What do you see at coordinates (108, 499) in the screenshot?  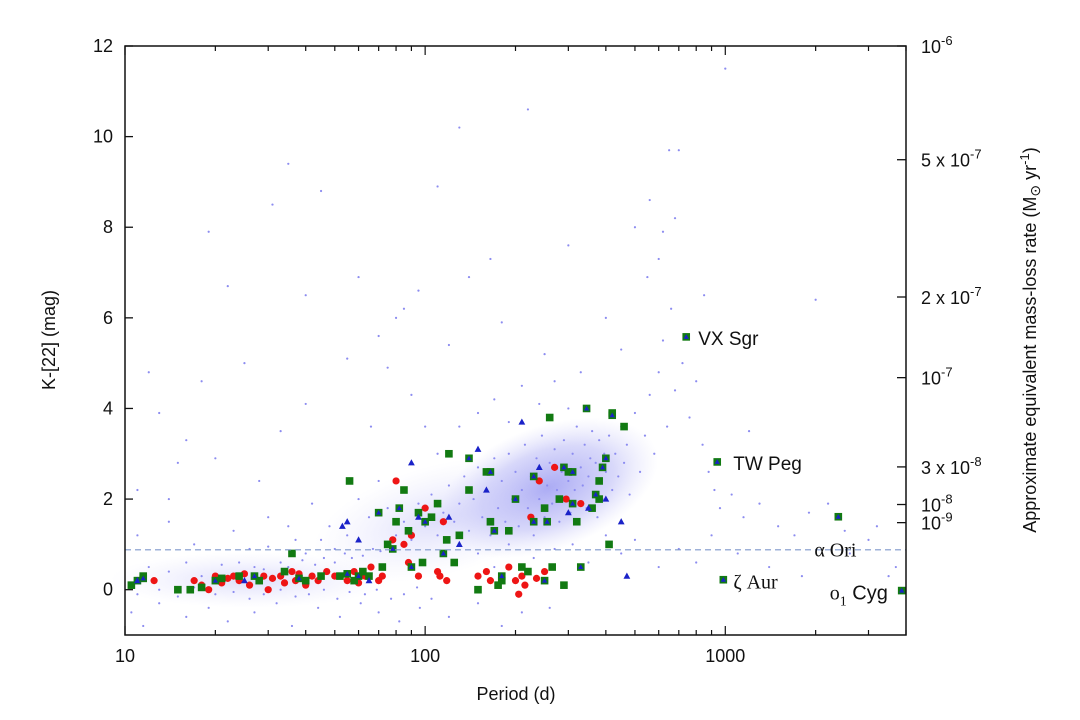 I see `y-tick-label: 2` at bounding box center [108, 499].